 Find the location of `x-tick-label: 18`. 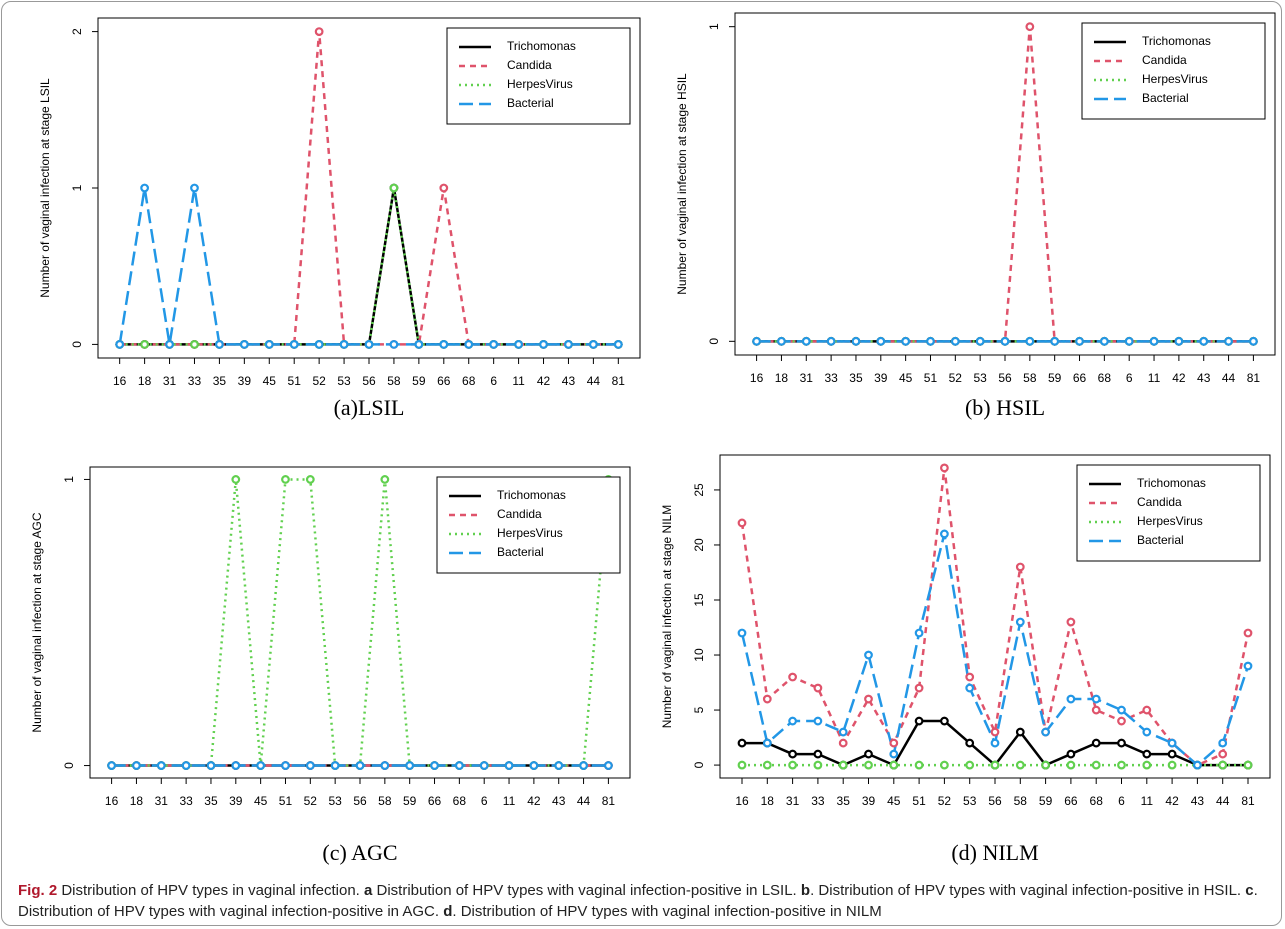

x-tick-label: 18 is located at coordinates (782, 378).